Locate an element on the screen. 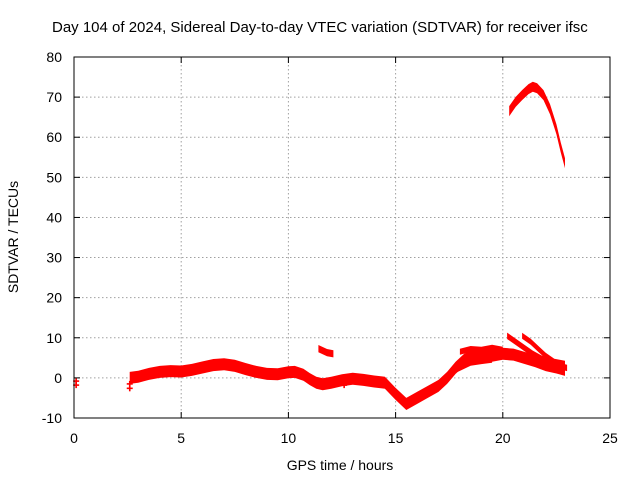  y-tick-label: 30 is located at coordinates (54, 258).